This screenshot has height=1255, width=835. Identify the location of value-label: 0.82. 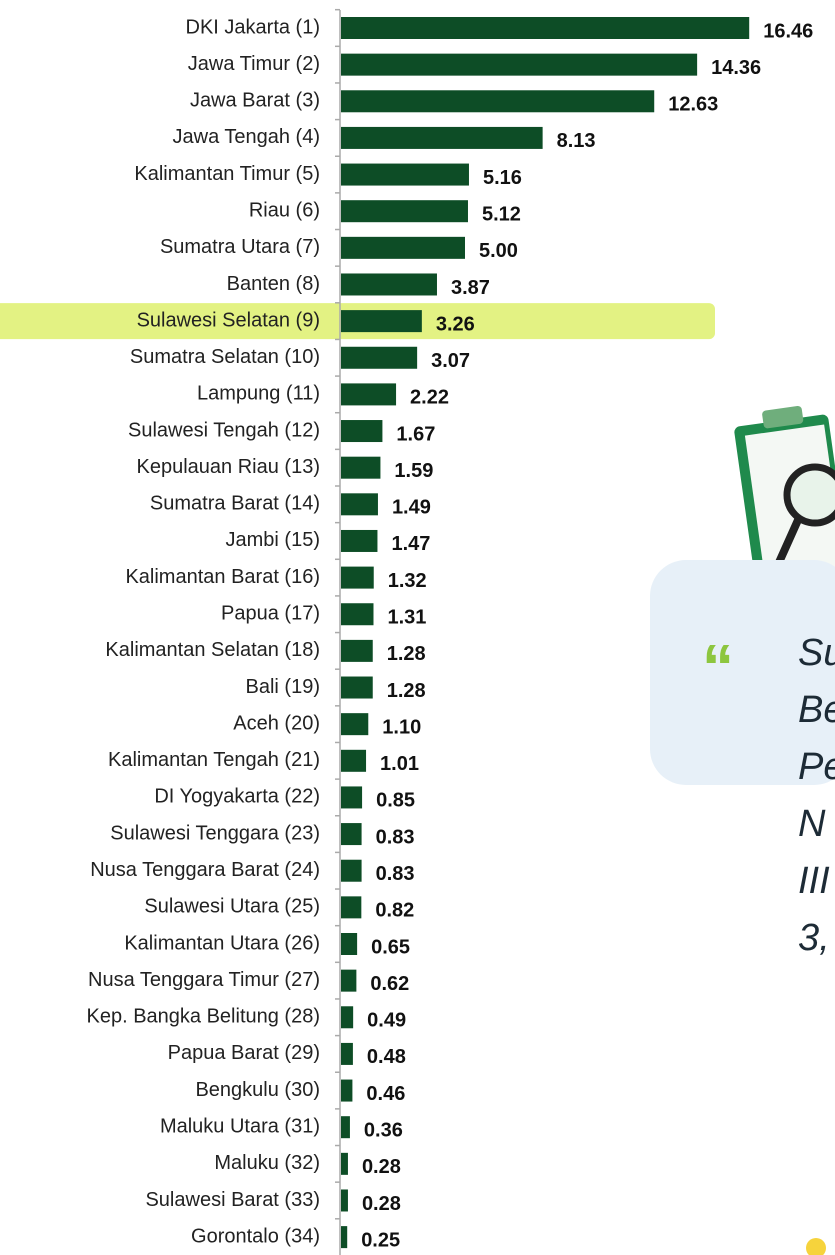
(394, 911).